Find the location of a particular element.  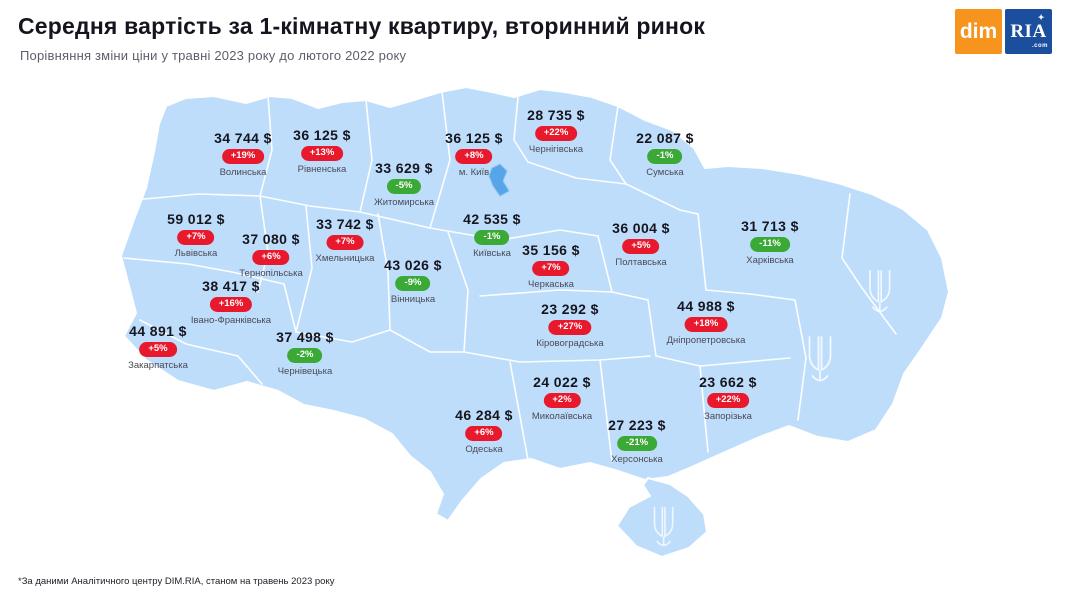

region-label: 37 498 $ -2% Чернівецька is located at coordinates (305, 353).